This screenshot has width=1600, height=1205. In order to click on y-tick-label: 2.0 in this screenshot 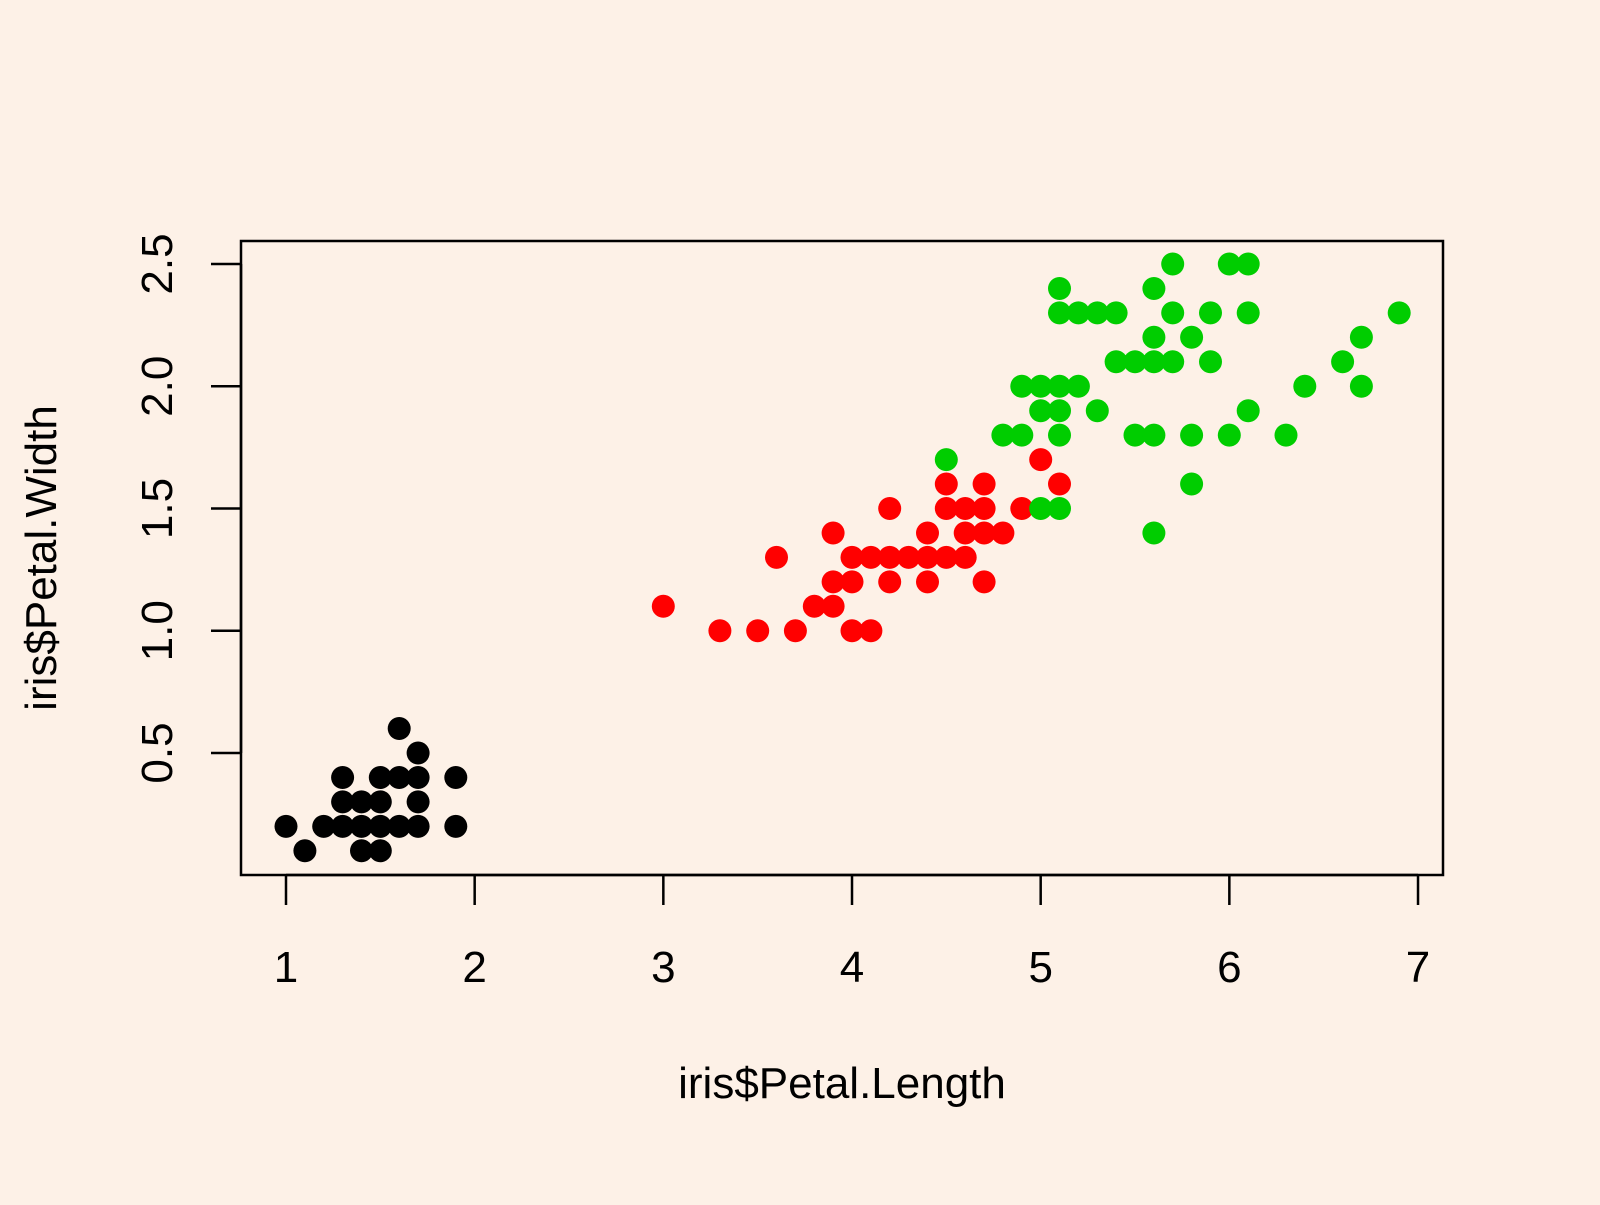, I will do `click(157, 386)`.